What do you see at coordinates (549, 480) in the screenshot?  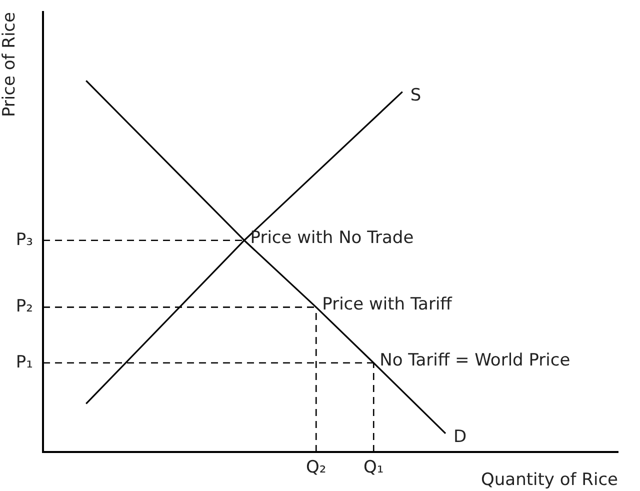 I see `x-axis-title: Quantity of Rice` at bounding box center [549, 480].